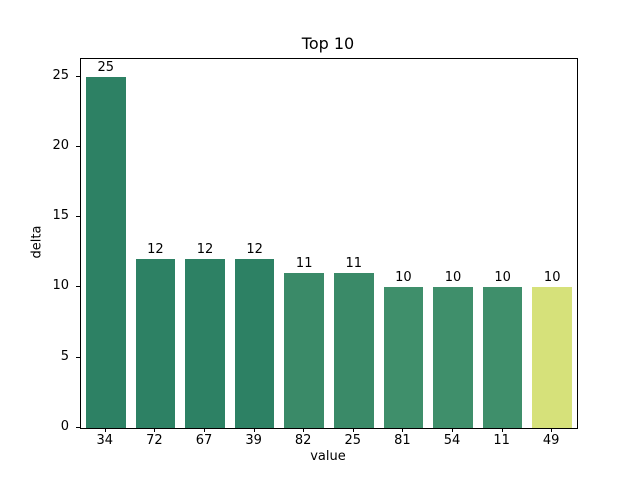  I want to click on y-tick-label: 25, so click(60, 75).